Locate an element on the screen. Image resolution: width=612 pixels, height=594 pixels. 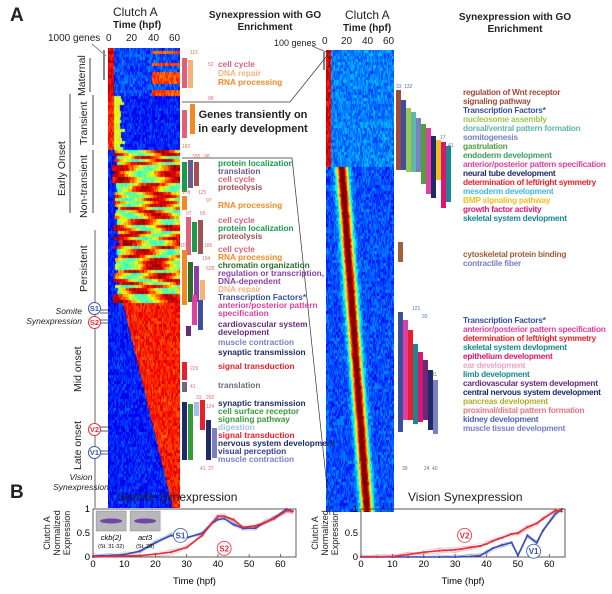
x-tick-label: 0 is located at coordinates (92, 564).